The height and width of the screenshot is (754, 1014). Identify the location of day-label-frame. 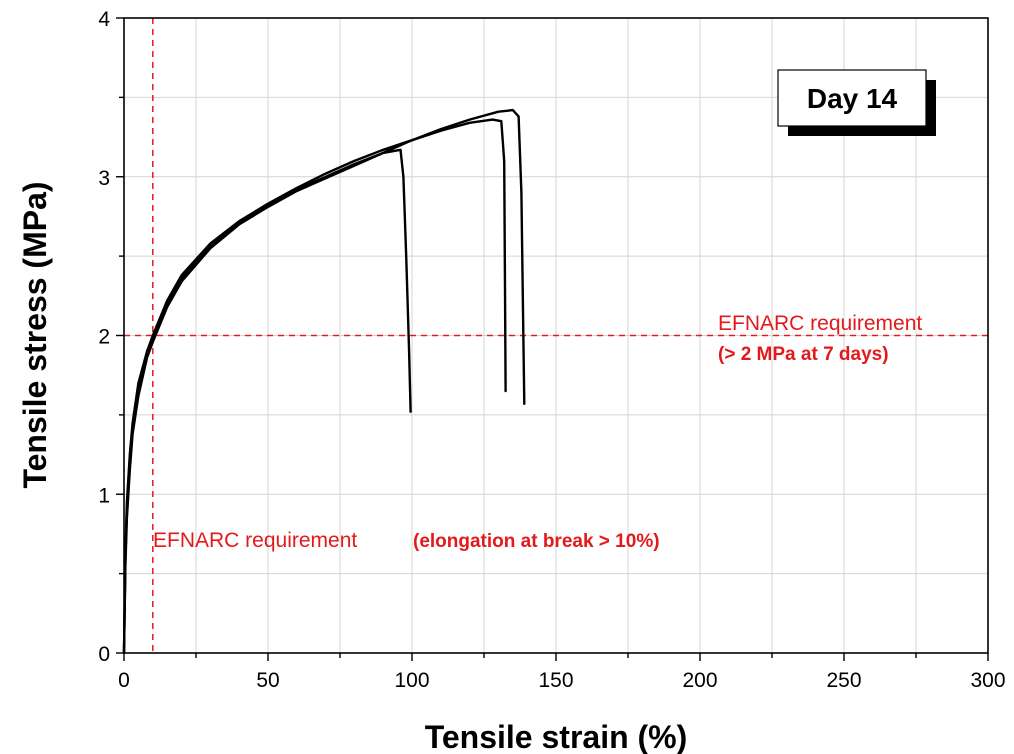
(852, 98).